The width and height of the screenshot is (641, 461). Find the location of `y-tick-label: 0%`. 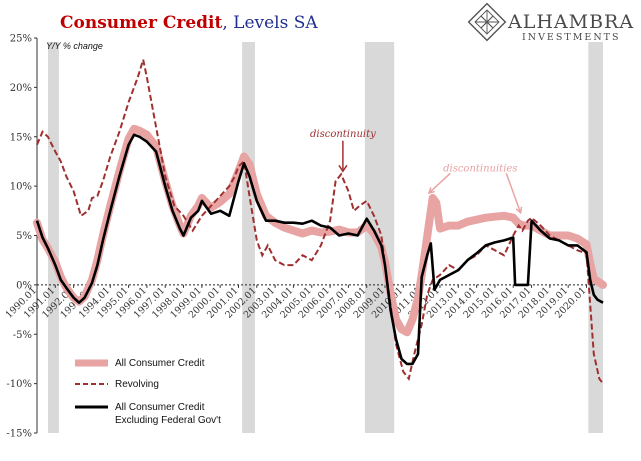

y-tick-label: 0% is located at coordinates (24, 285).